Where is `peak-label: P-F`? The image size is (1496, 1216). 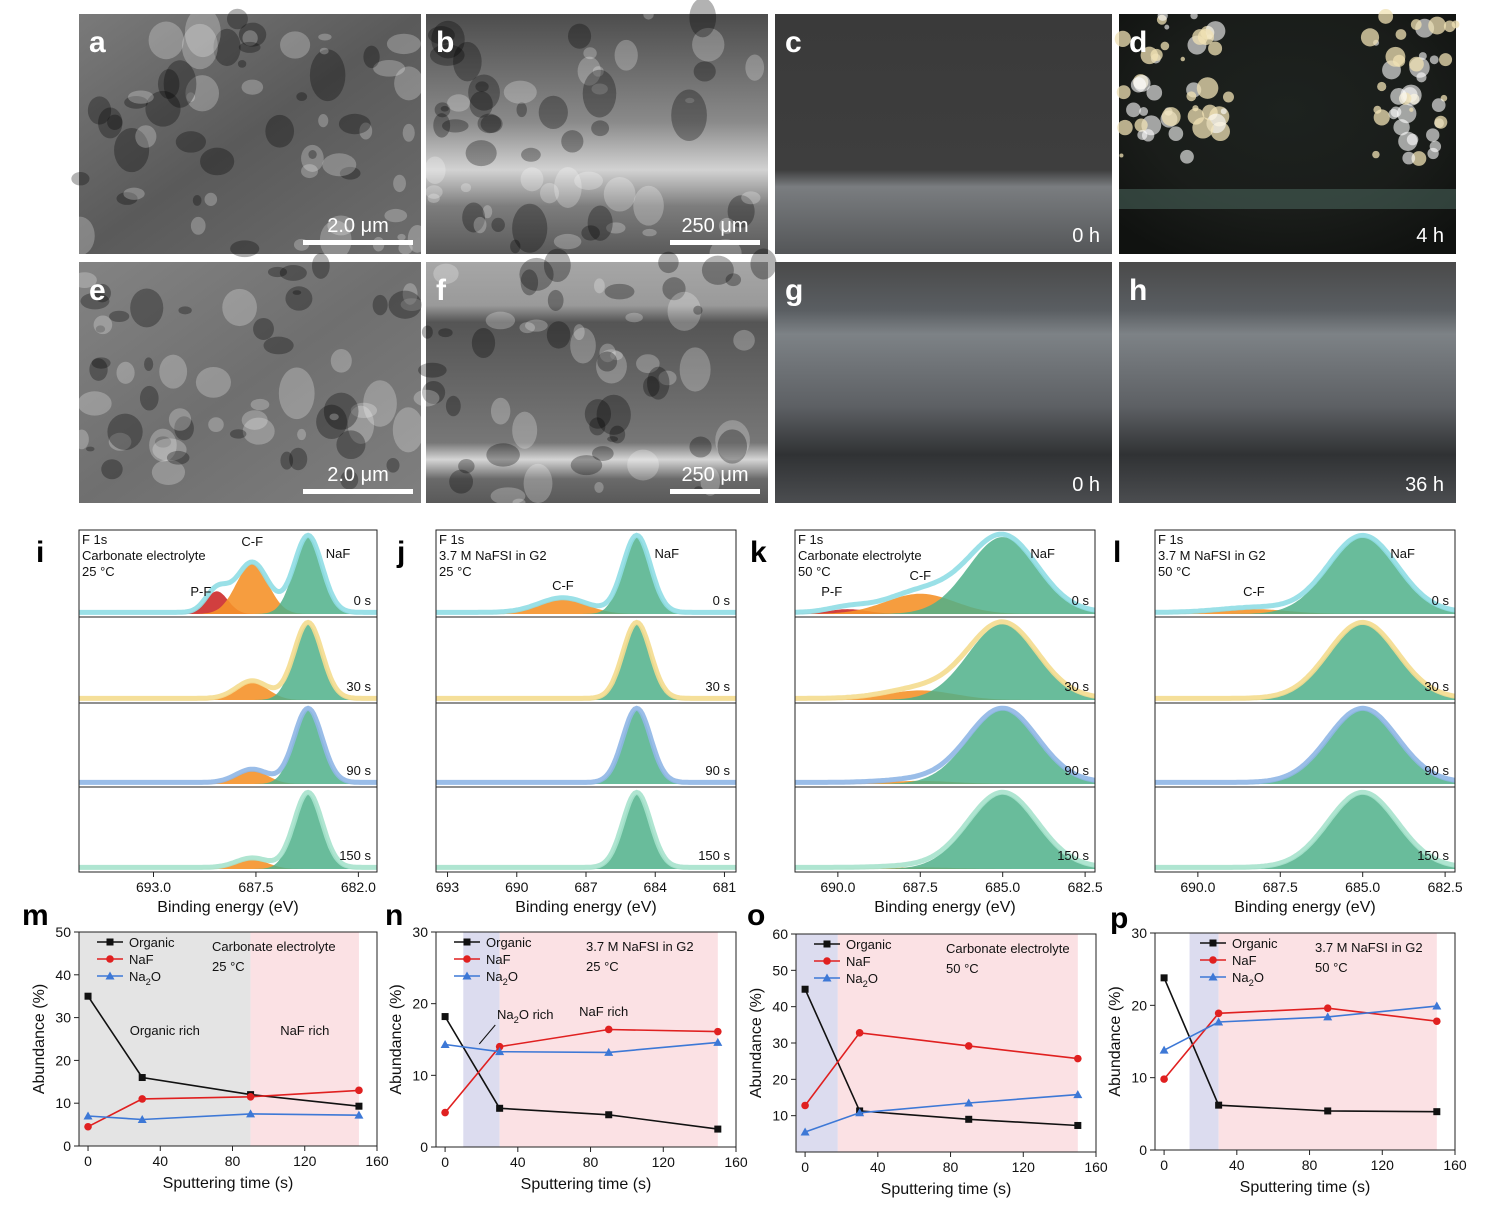 peak-label: P-F is located at coordinates (200, 591).